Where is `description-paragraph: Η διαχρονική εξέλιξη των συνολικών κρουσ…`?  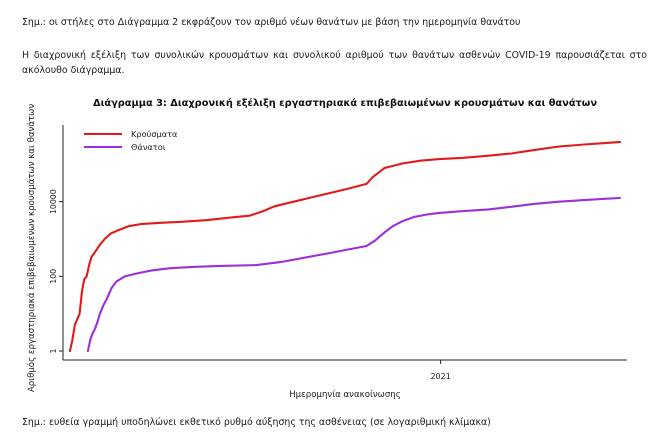
description-paragraph: Η διαχρονική εξέλιξη των συνολικών κρουσ… is located at coordinates (334, 63).